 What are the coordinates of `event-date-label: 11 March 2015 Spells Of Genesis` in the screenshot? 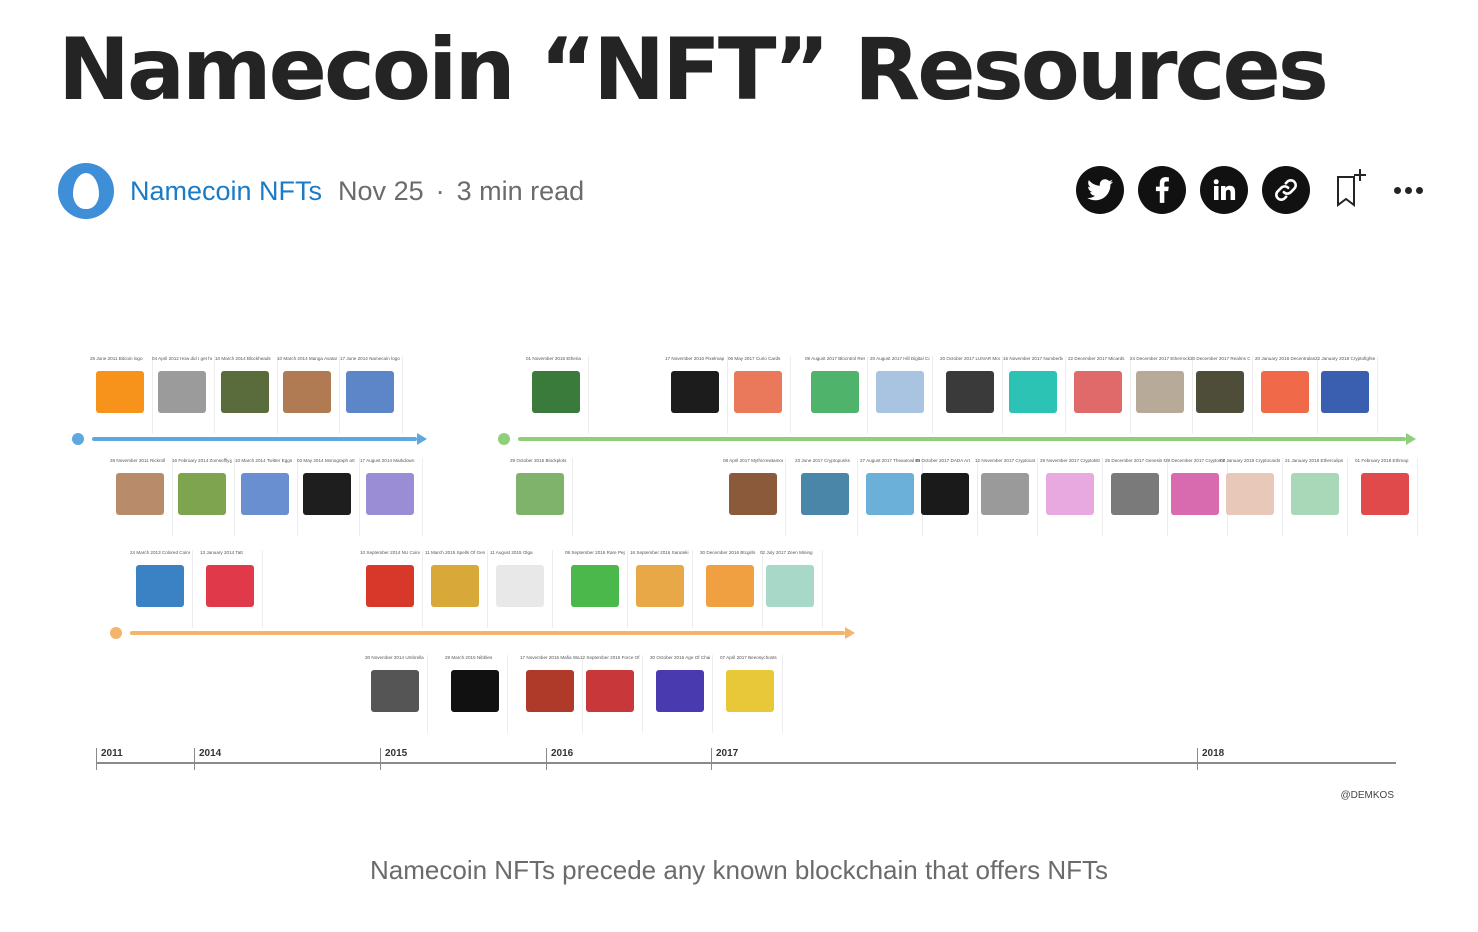 It's located at (455, 552).